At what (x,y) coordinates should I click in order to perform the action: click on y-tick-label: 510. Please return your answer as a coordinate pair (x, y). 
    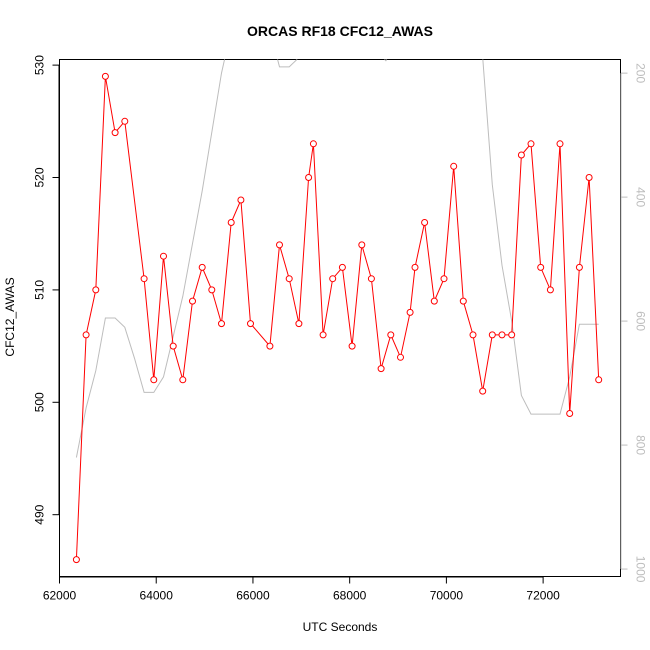
    Looking at the image, I should click on (40, 290).